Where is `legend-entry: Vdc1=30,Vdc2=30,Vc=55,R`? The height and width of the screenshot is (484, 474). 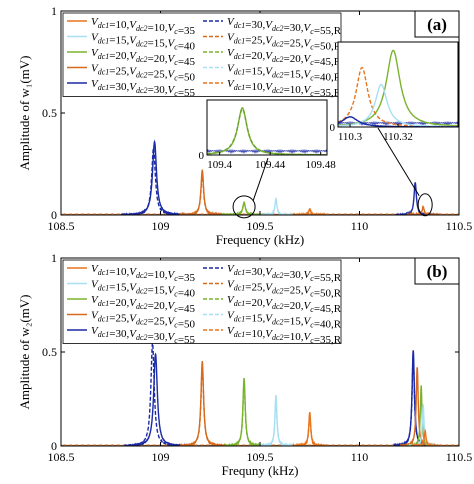
legend-entry: Vdc1=30,Vdc2=30,Vc=55,R is located at coordinates (284, 26).